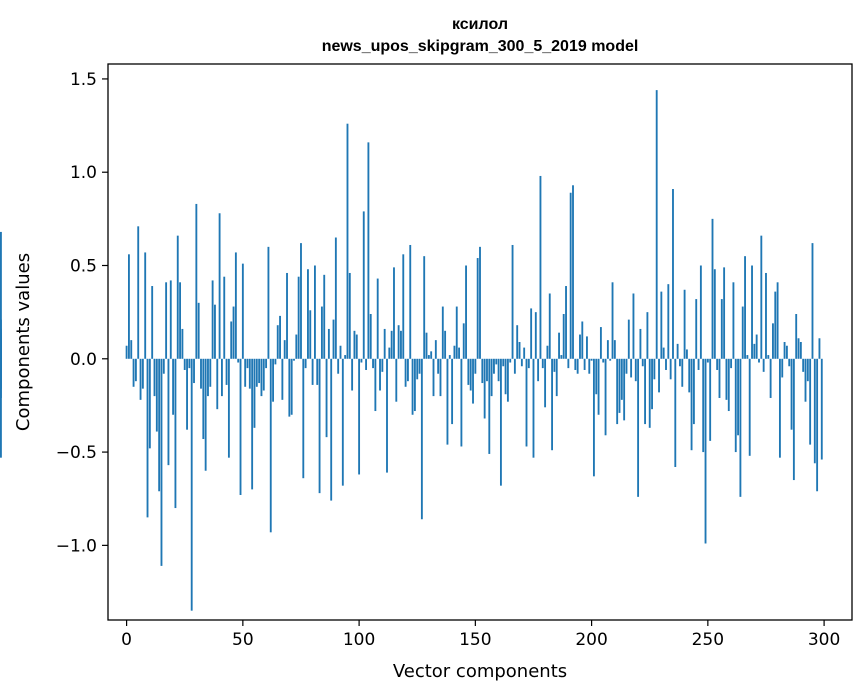 The width and height of the screenshot is (867, 696). Describe the element at coordinates (83, 267) in the screenshot. I see `y-tick-label: 0.5` at that location.